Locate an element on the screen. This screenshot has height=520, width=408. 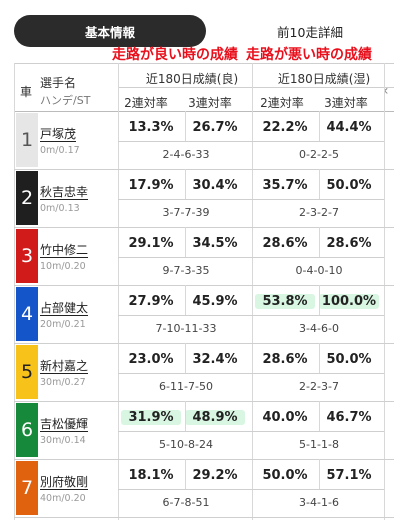
good-track-annotation: 走路が良い時の成績 is located at coordinates (175, 55).